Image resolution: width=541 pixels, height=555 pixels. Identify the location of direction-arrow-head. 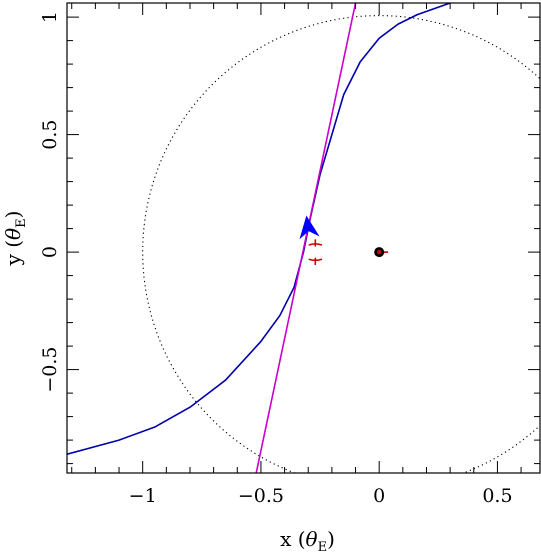
(309, 227).